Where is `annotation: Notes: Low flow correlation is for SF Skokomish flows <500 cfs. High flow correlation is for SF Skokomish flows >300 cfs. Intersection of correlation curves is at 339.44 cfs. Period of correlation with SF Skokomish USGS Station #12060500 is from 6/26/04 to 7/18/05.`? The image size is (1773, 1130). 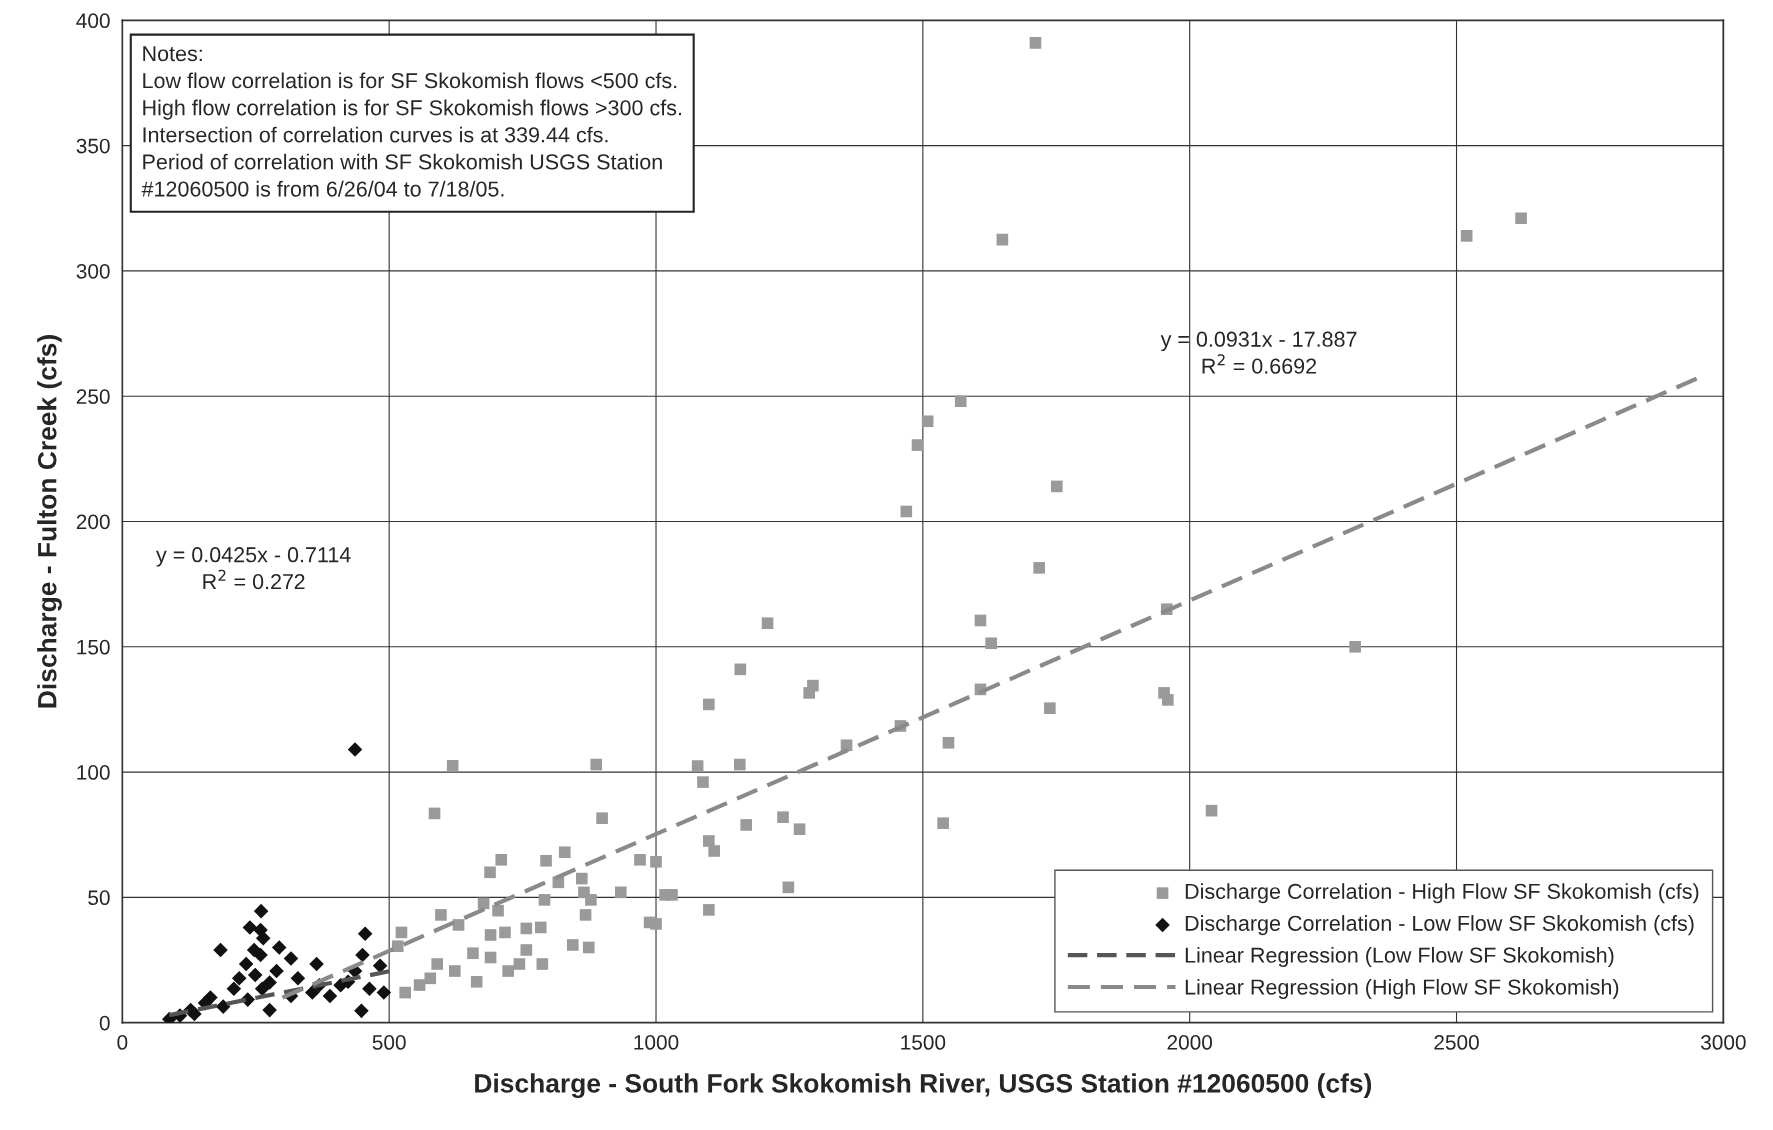 annotation: Notes: Low flow correlation is for SF Skokomish flows <500 cfs. High flow correlation is for SF Skokomish flows >300 cfs. Intersection of correlation curves is at 339.44 cfs. Period of correlation with SF Skokomish USGS Station #12060500 is from 6/26/04 to 7/18/05. is located at coordinates (411, 121).